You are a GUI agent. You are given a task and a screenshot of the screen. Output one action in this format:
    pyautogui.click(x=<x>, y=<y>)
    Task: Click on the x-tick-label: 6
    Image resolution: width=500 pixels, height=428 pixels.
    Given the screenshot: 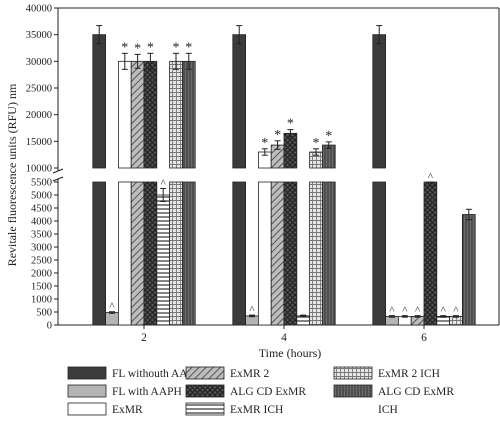 What is the action you would take?
    pyautogui.click(x=424, y=338)
    